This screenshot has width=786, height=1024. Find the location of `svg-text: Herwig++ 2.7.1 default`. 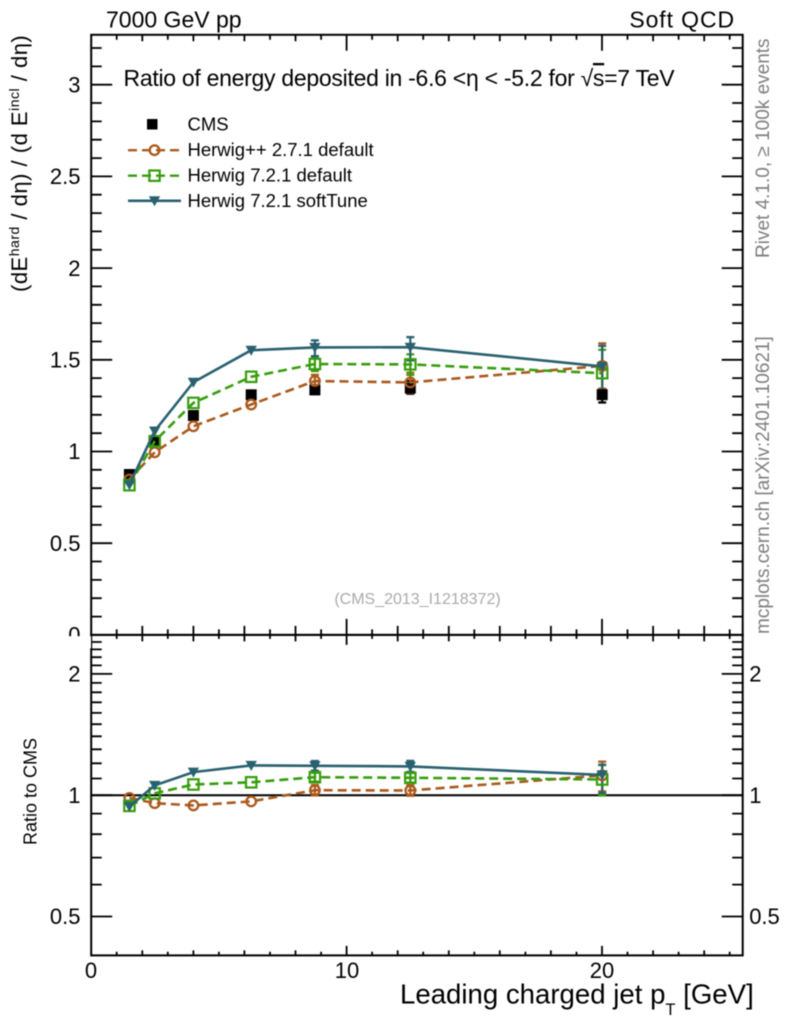

svg-text: Herwig++ 2.7.1 default is located at coordinates (281, 149).